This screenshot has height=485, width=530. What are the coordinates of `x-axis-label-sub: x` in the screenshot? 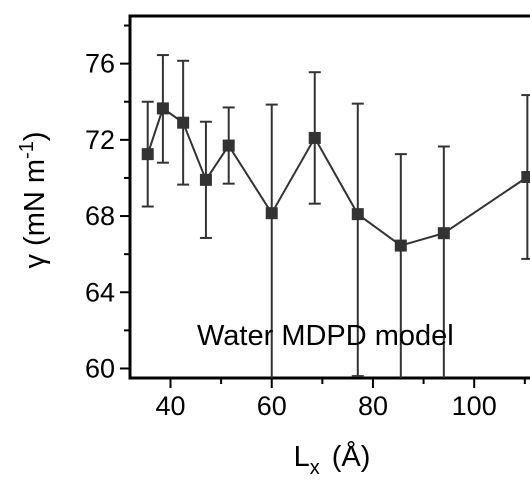 It's located at (315, 468).